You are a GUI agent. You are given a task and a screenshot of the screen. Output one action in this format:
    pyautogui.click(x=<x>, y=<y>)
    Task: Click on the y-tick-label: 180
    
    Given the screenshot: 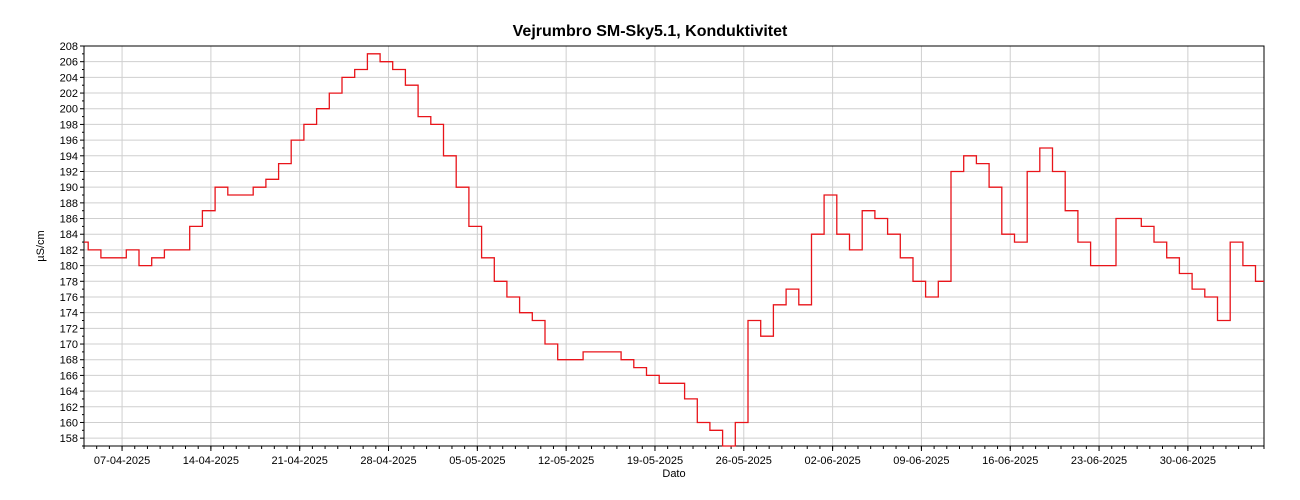 What is the action you would take?
    pyautogui.click(x=69, y=267)
    